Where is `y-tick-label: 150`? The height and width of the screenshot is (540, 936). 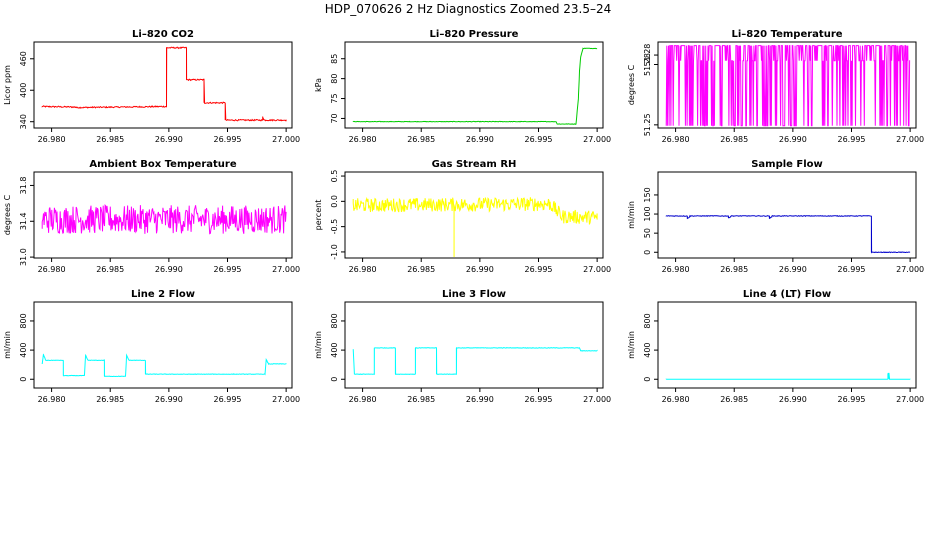 y-tick-label: 150 is located at coordinates (647, 194).